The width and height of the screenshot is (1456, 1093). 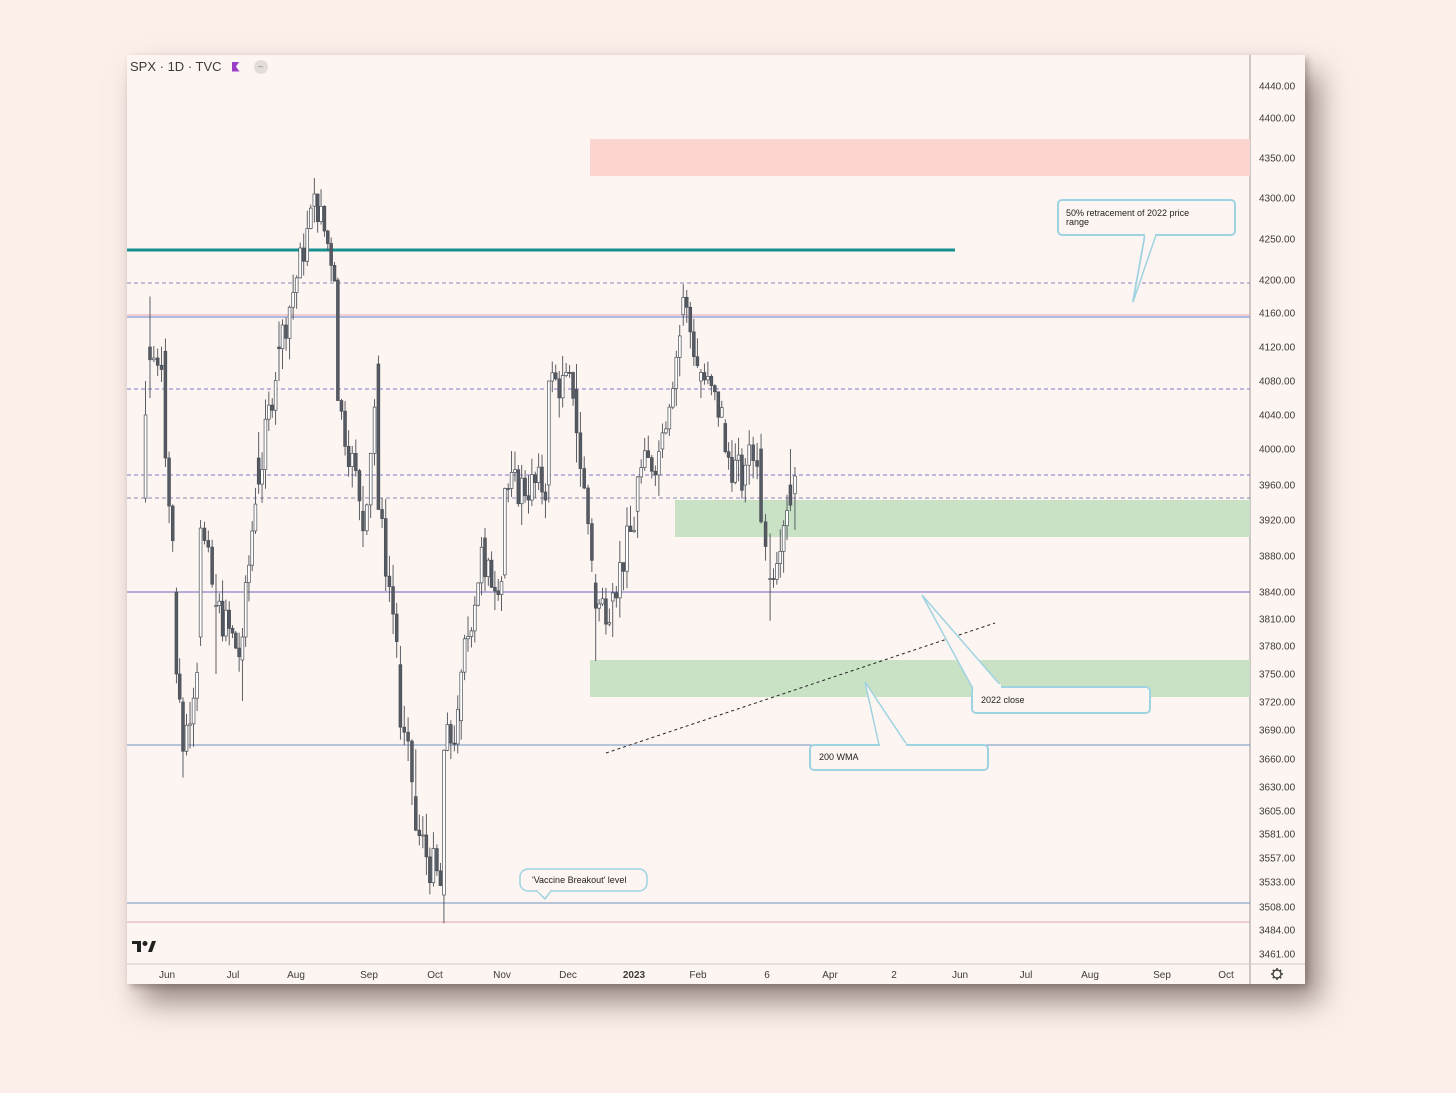 I want to click on callout-200-wma: 200 WMA, so click(x=899, y=726).